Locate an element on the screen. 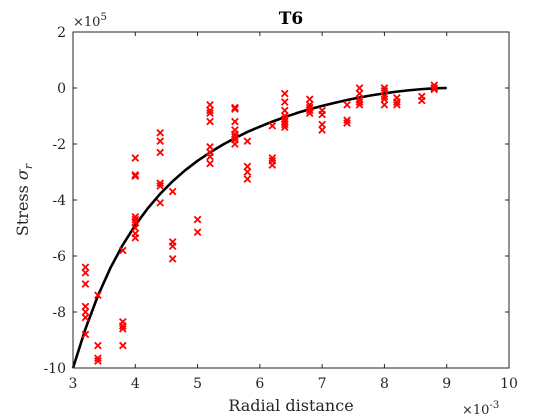  x-multiplier-base: ×10 is located at coordinates (475, 410).